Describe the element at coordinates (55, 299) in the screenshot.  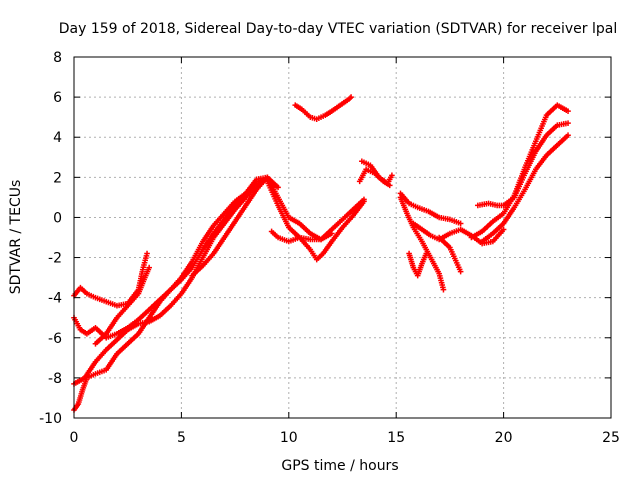
I see `y-tick-label: -4` at that location.